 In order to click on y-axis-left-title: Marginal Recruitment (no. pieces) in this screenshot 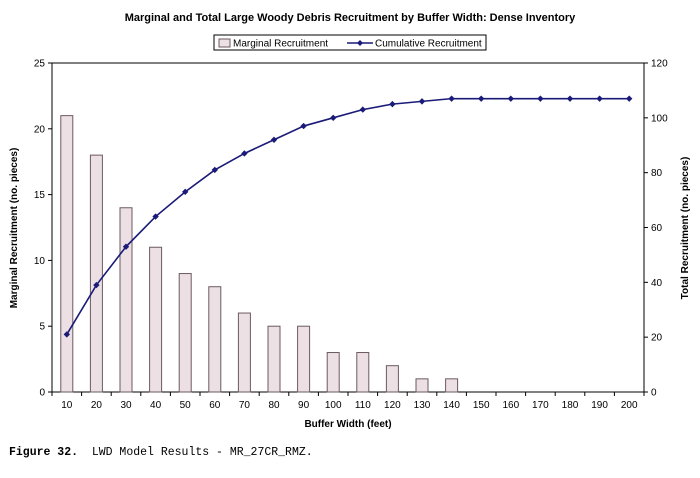, I will do `click(14, 228)`.